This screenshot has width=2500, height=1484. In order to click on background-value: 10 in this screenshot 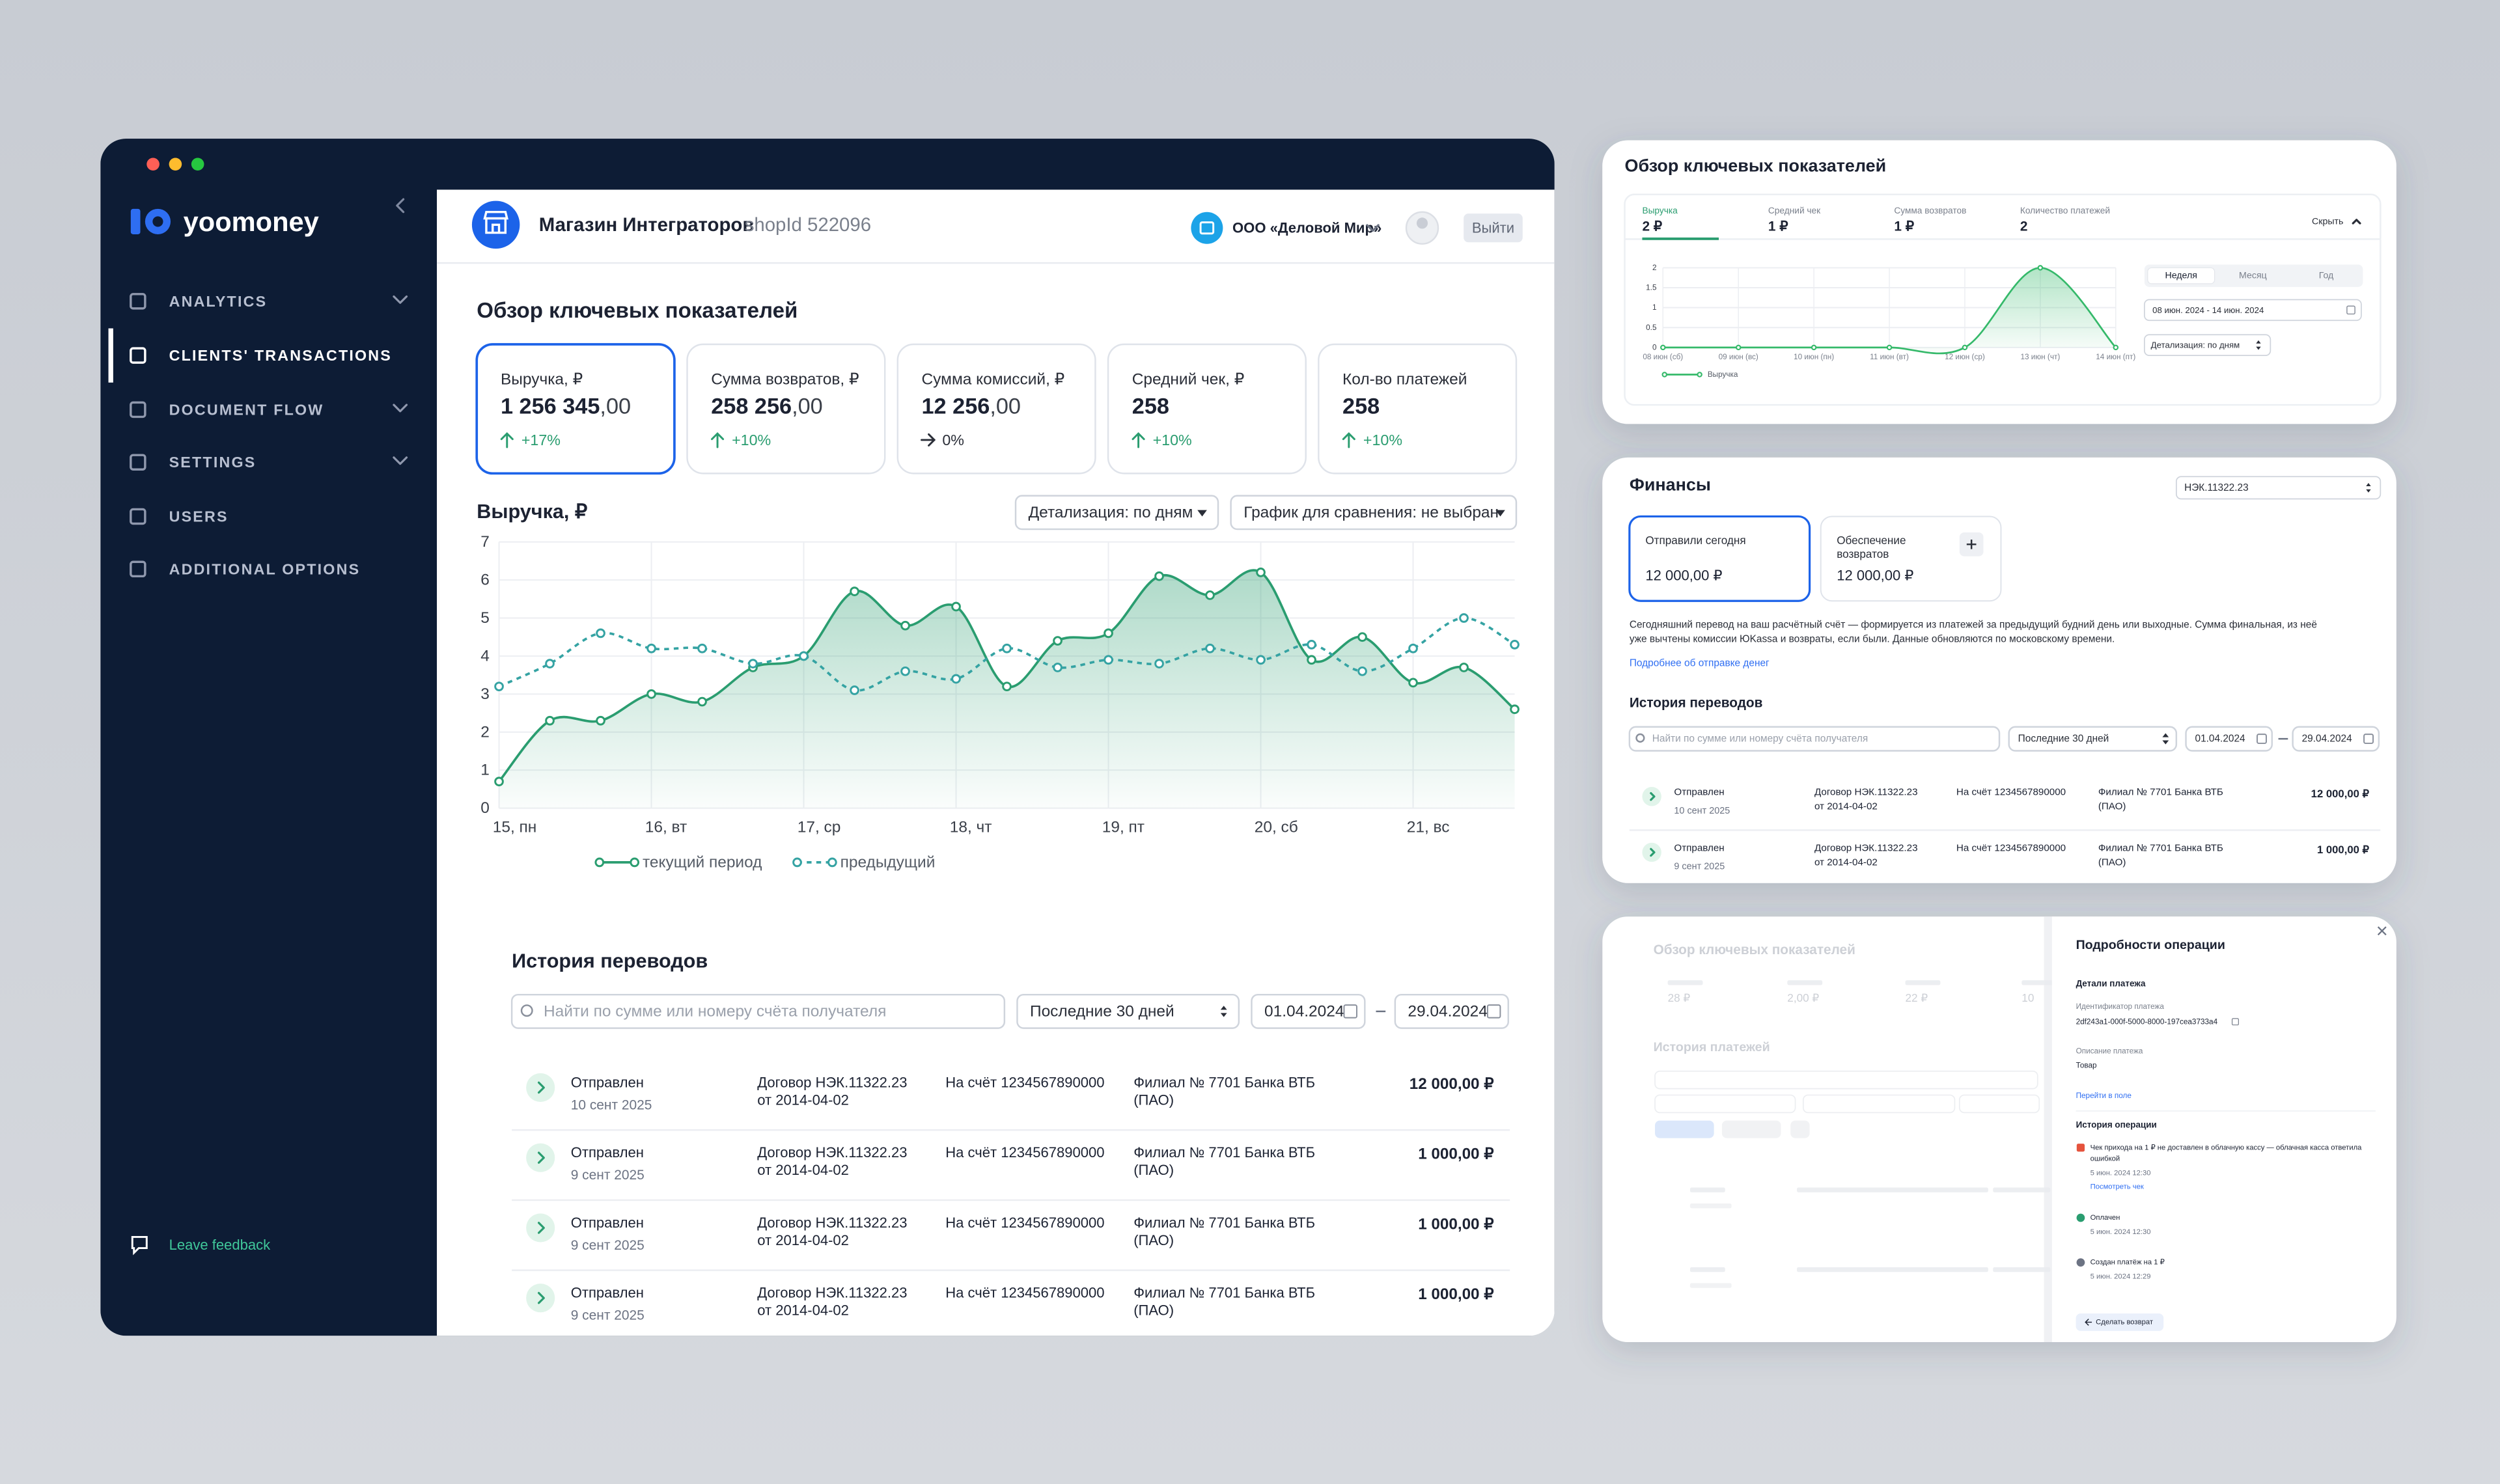, I will do `click(2027, 997)`.